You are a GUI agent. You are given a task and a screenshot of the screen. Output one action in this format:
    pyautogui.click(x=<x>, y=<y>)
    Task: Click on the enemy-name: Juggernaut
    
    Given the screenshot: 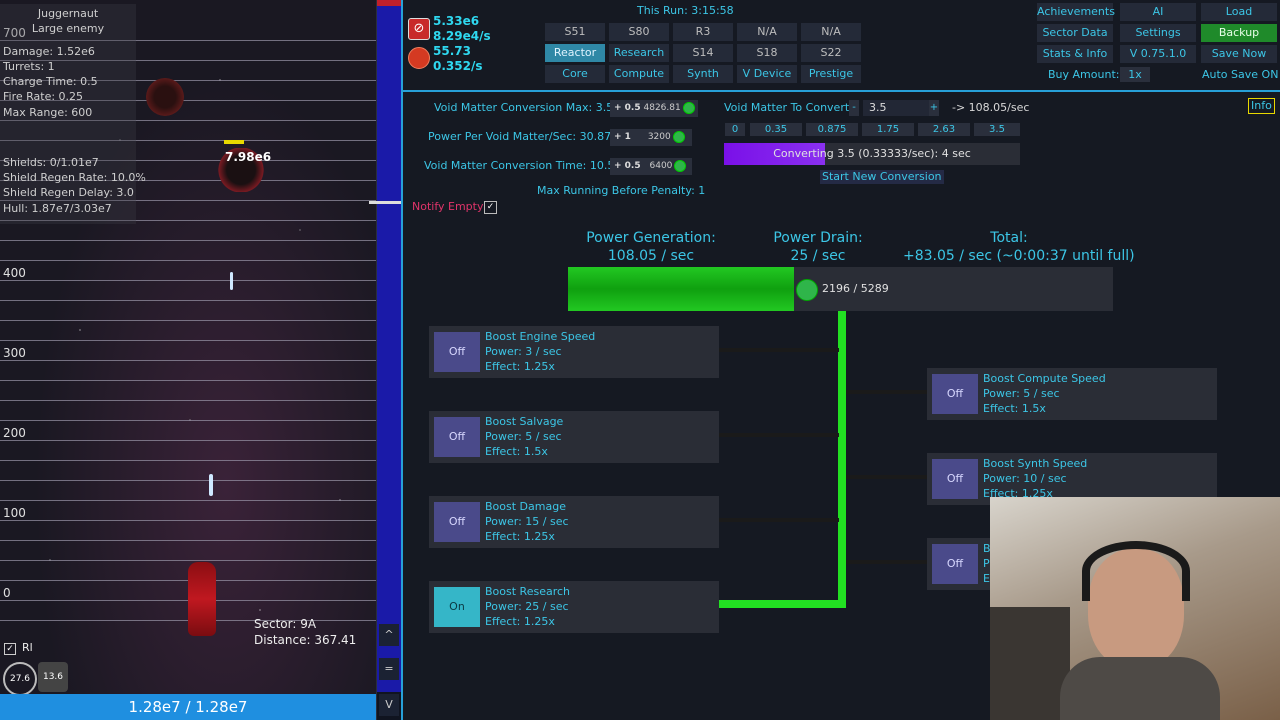 What is the action you would take?
    pyautogui.click(x=68, y=13)
    